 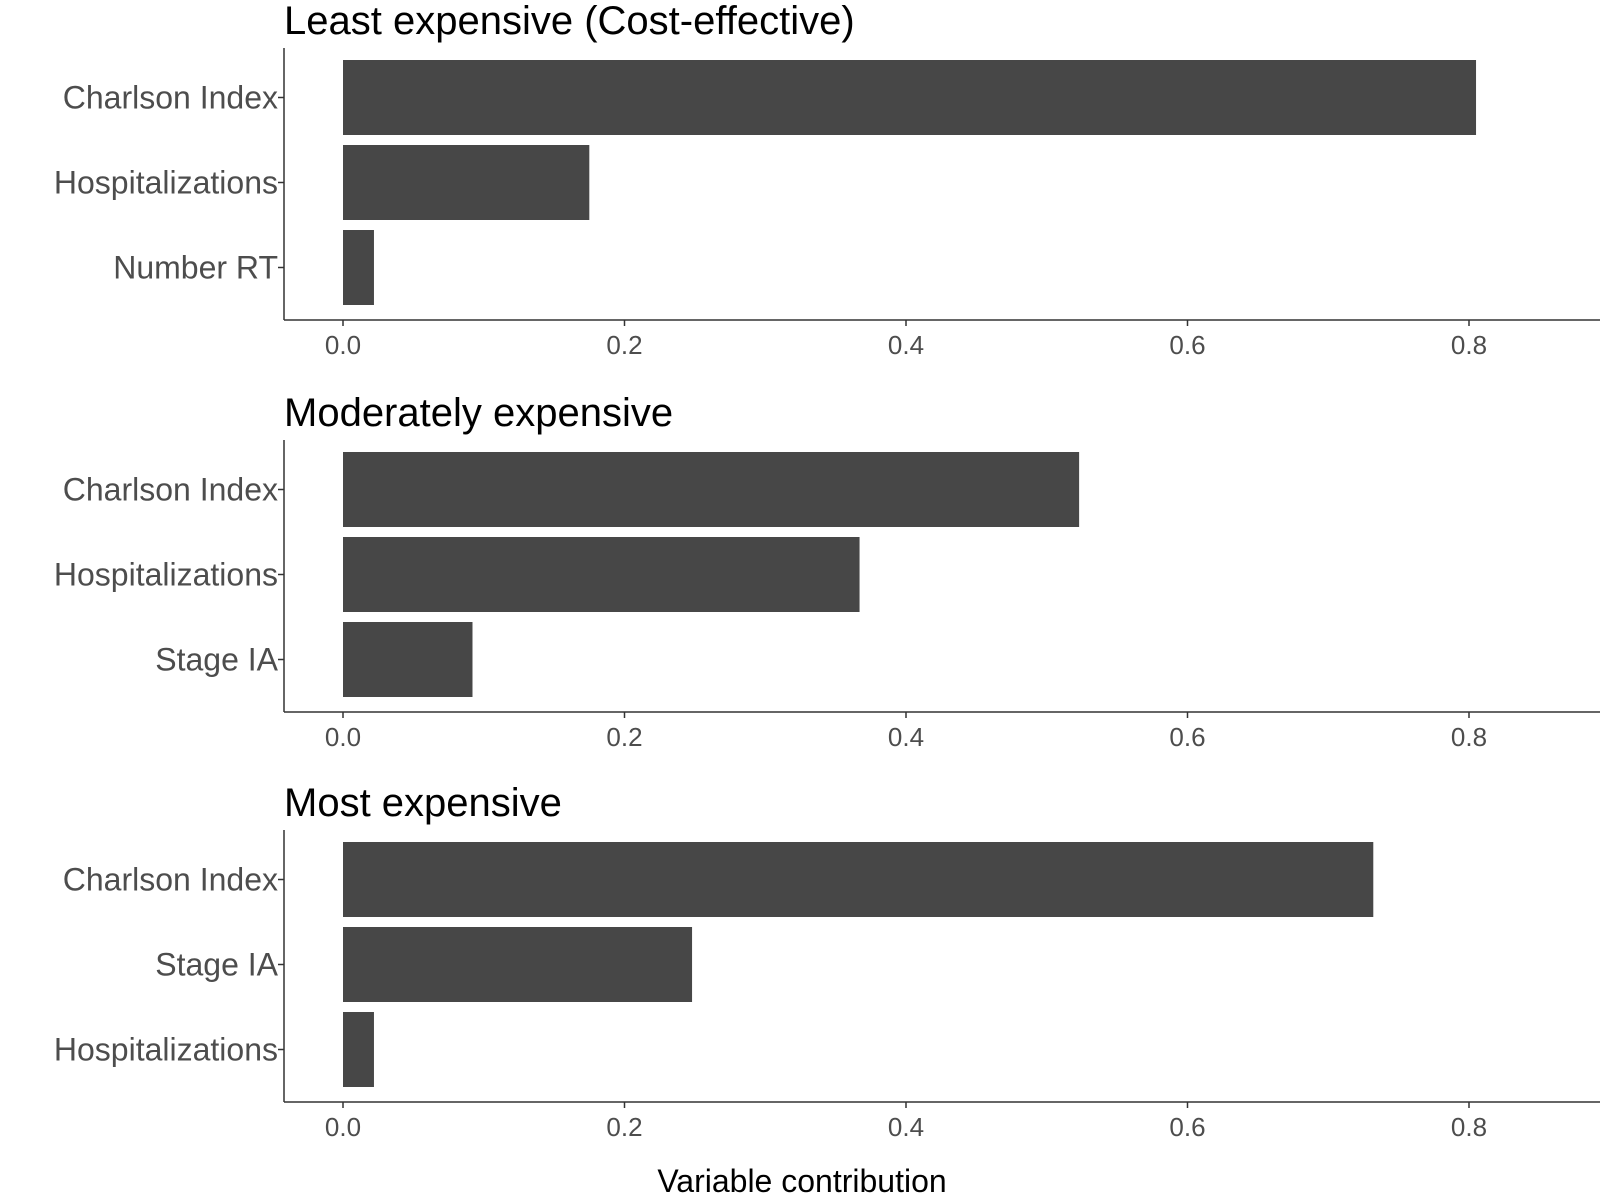 What do you see at coordinates (423, 803) in the screenshot?
I see `panel-title: Most expensive` at bounding box center [423, 803].